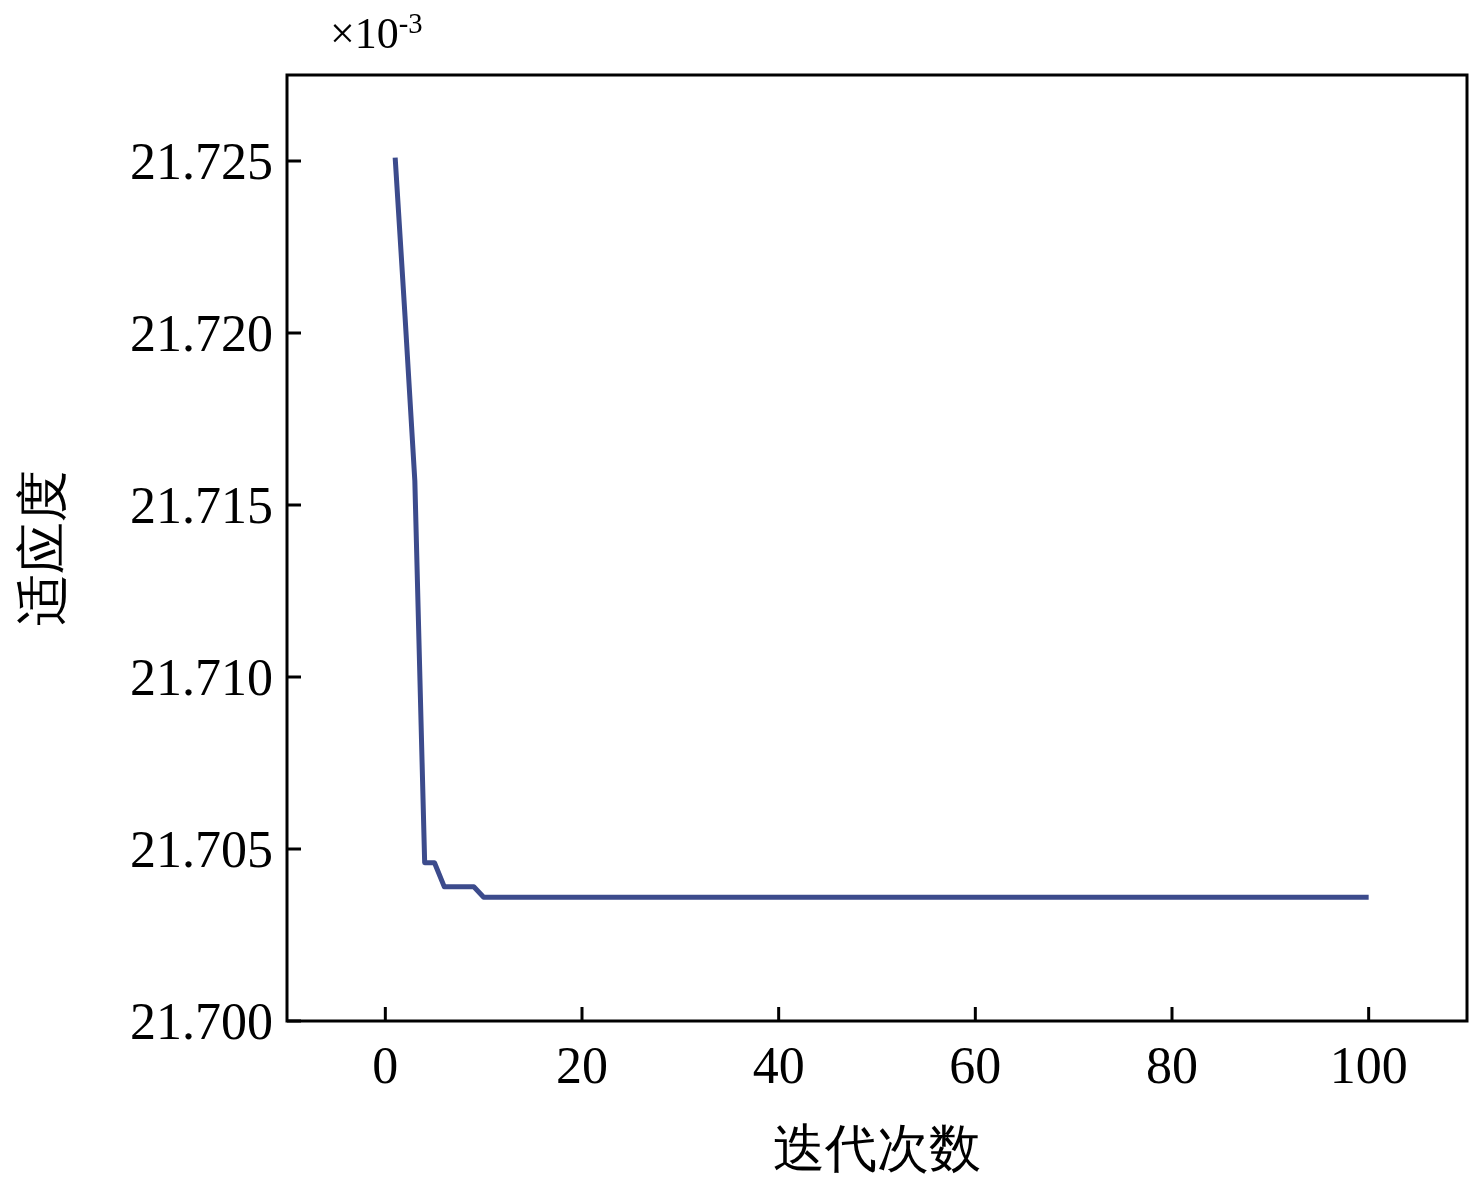 The image size is (1469, 1179). Describe the element at coordinates (201, 1021) in the screenshot. I see `y-tick-label: 21.700` at that location.